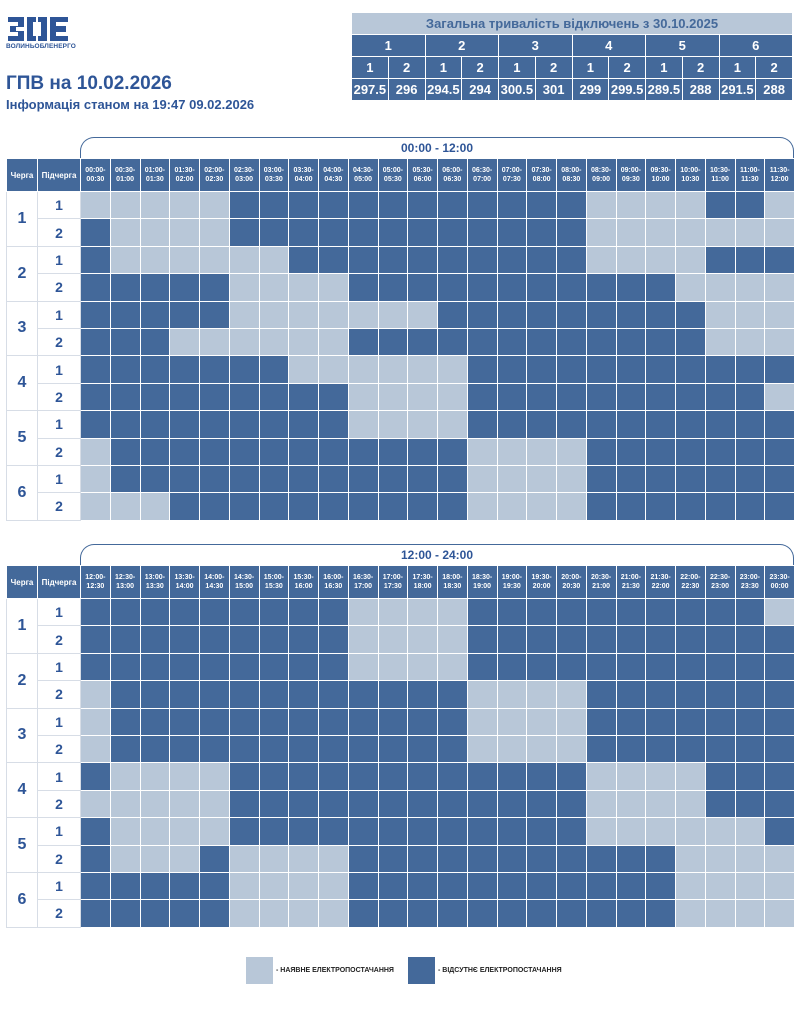 The height and width of the screenshot is (1029, 800). Describe the element at coordinates (401, 749) in the screenshot. I see `schedule-row: 2` at that location.